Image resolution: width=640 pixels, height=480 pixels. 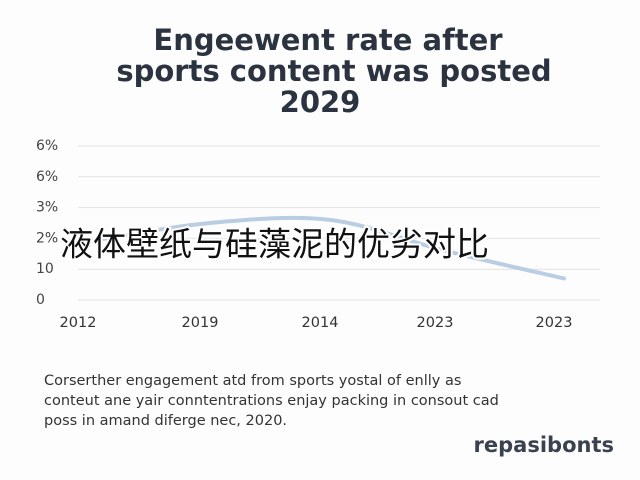 What do you see at coordinates (200, 323) in the screenshot?
I see `x-tick-label: 2019` at bounding box center [200, 323].